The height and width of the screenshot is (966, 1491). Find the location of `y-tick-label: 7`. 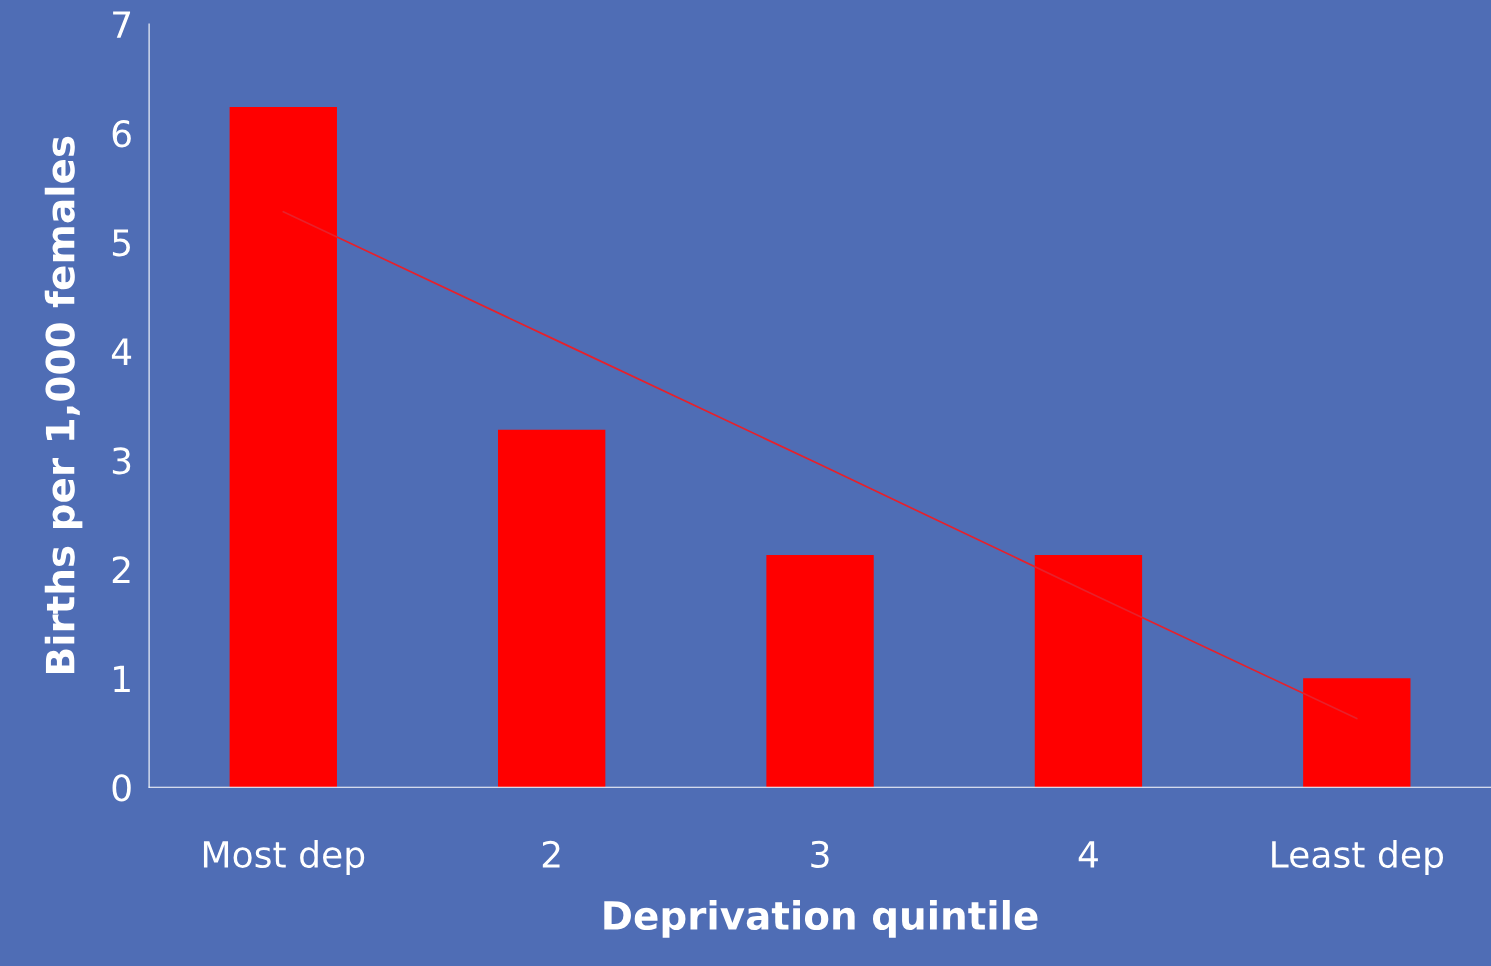

y-tick-label: 7 is located at coordinates (122, 24).